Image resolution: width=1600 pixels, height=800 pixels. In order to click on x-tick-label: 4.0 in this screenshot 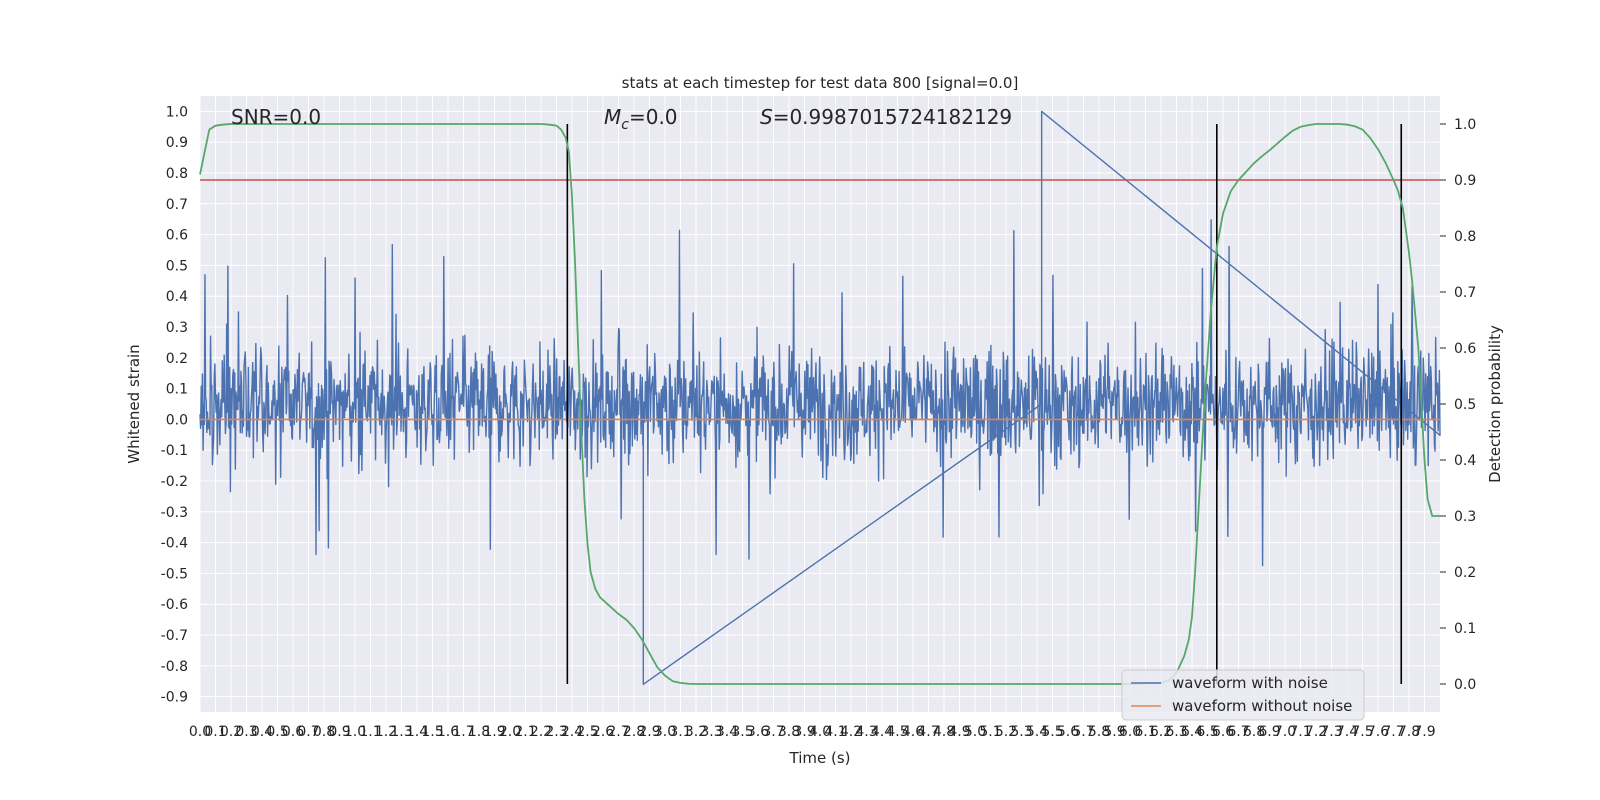, I will do `click(820, 732)`.